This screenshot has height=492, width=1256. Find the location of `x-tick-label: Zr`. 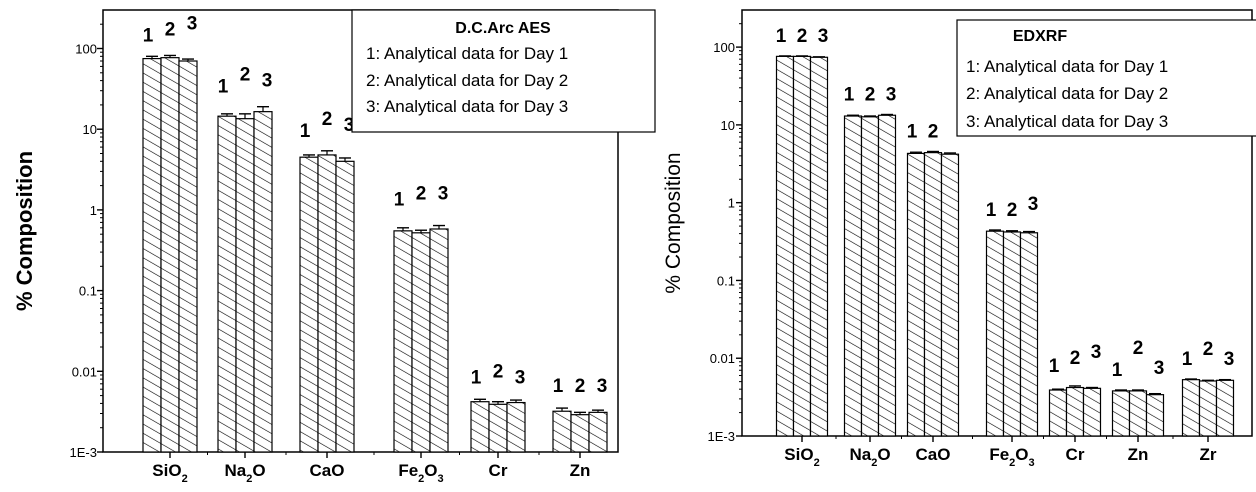

x-tick-label: Zr is located at coordinates (1208, 454).